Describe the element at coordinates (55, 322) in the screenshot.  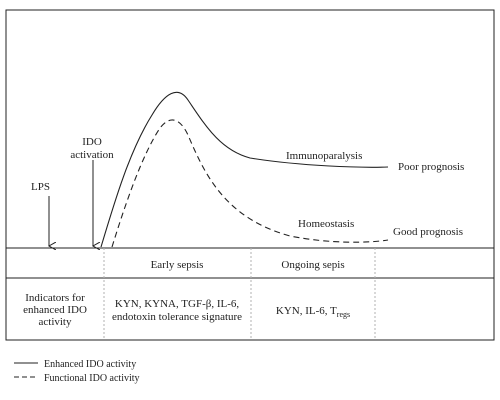
I see `indicators-header-line3: activity` at that location.